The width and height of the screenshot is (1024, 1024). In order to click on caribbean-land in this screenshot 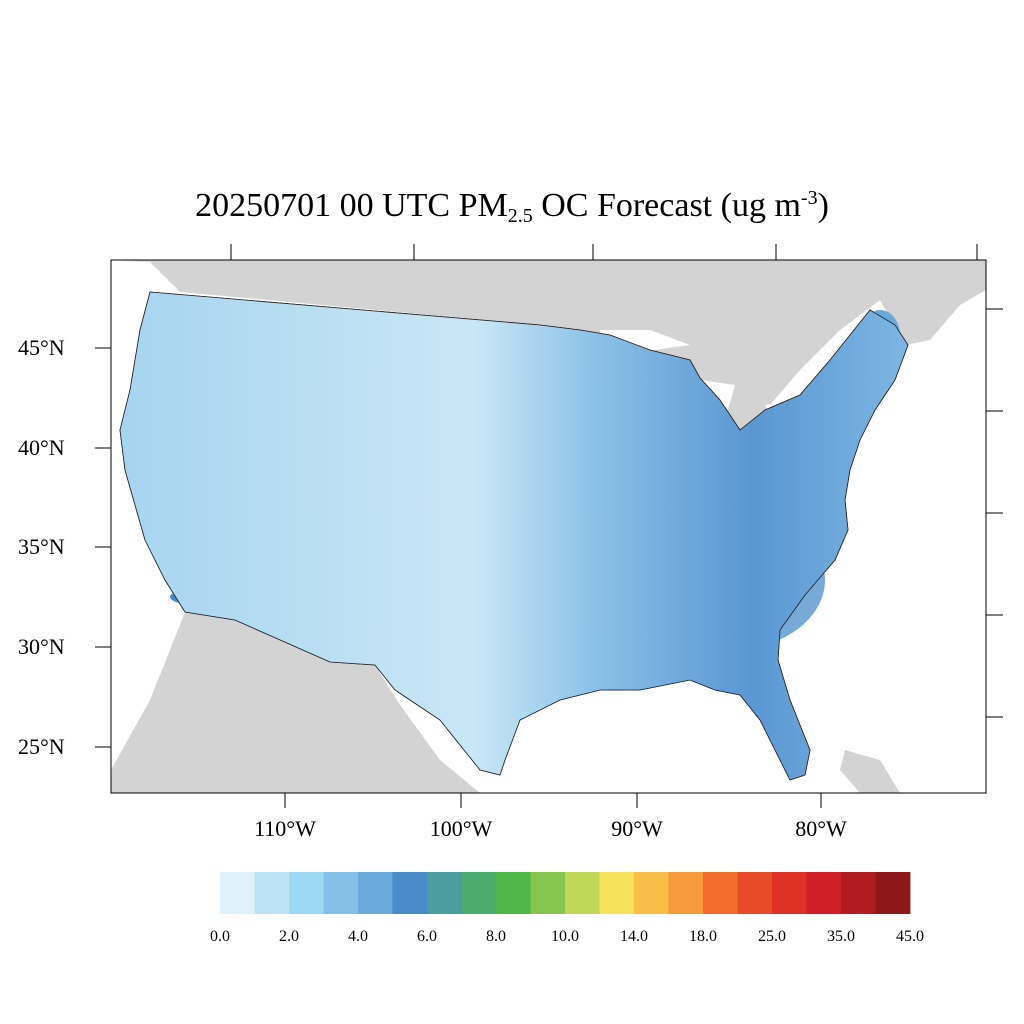, I will do `click(870, 771)`.